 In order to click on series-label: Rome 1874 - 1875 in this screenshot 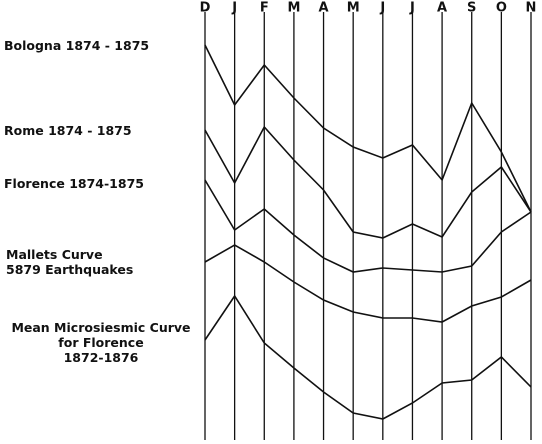, I will do `click(68, 130)`.